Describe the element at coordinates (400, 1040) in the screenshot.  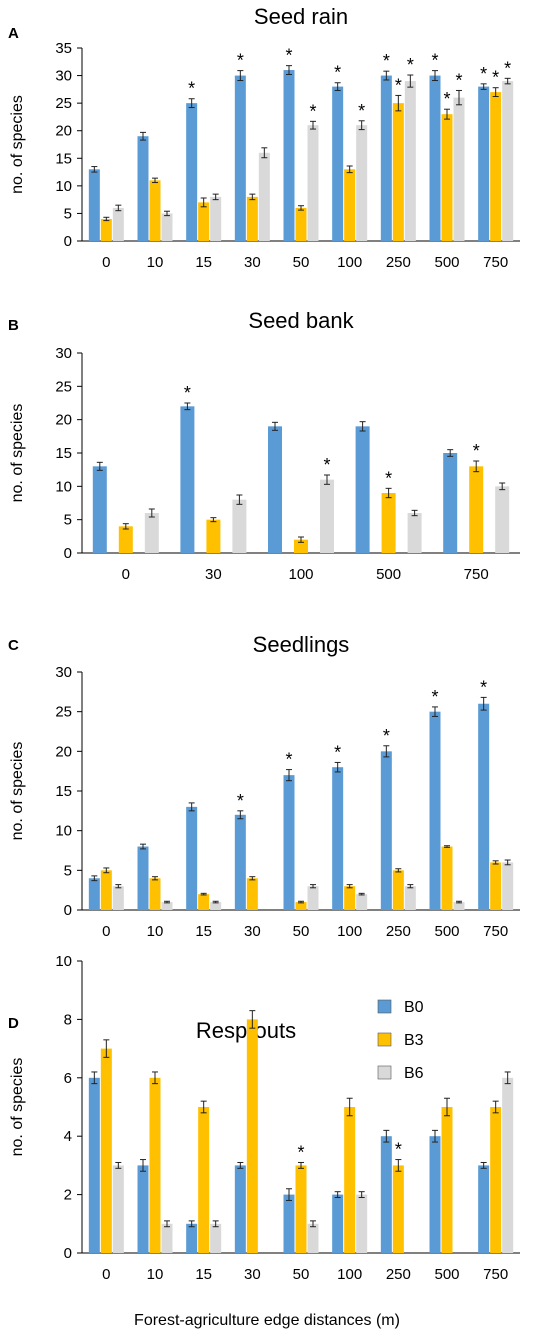
I see `legend: B0 B3 B6` at that location.